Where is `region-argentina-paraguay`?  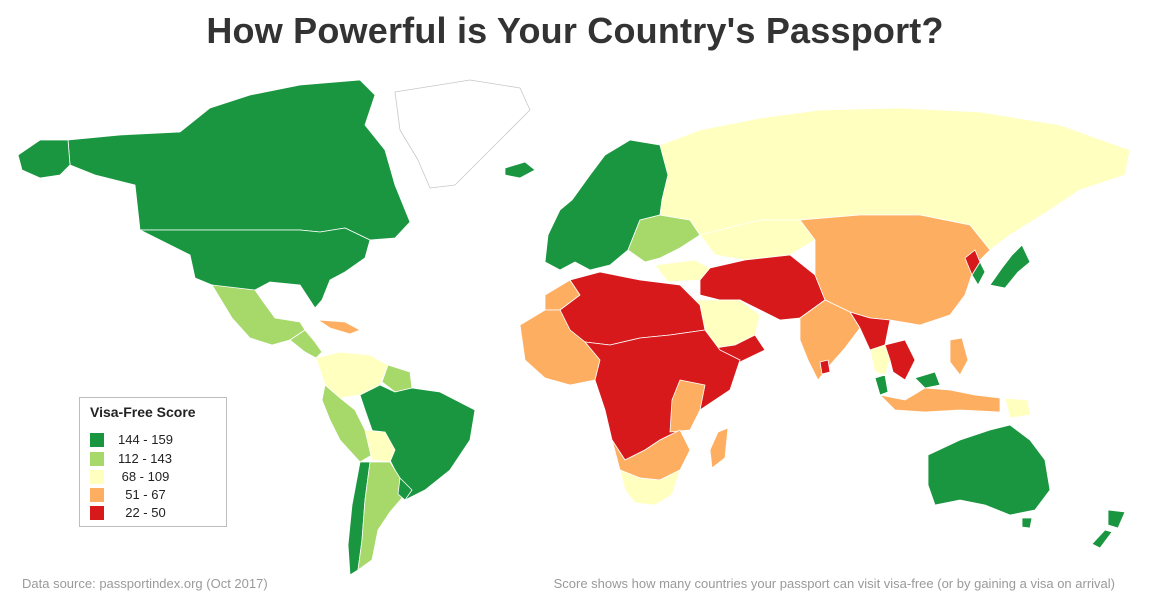 region-argentina-paraguay is located at coordinates (380, 516).